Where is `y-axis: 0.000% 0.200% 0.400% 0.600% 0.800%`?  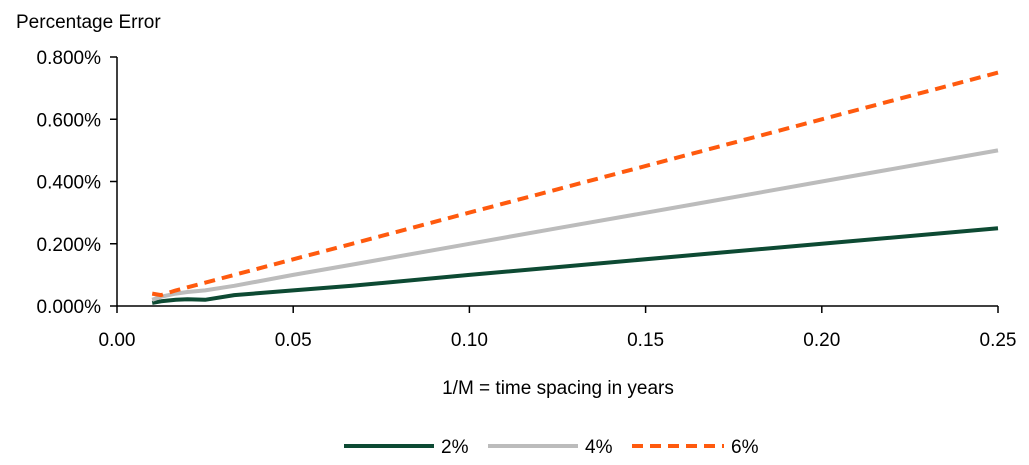
y-axis: 0.000% 0.200% 0.400% 0.600% 0.800% is located at coordinates (77, 183).